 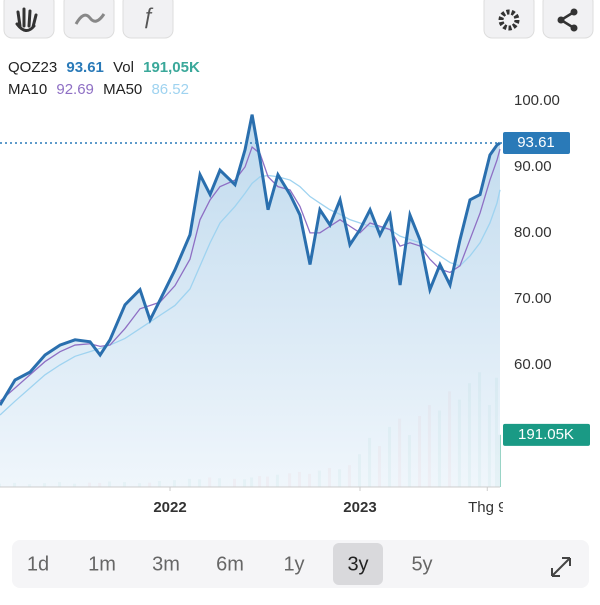 What do you see at coordinates (166, 564) in the screenshot?
I see `range-tab: 3m` at bounding box center [166, 564].